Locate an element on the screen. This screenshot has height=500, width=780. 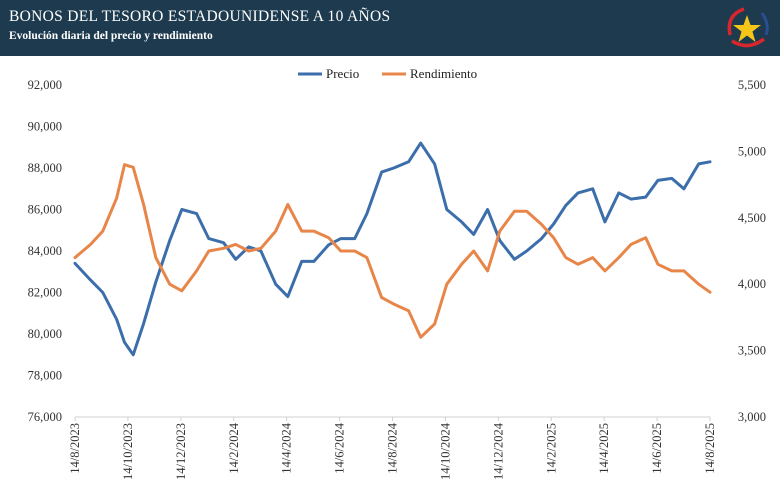
x-tick-label: 14/12/2024 is located at coordinates (498, 451).